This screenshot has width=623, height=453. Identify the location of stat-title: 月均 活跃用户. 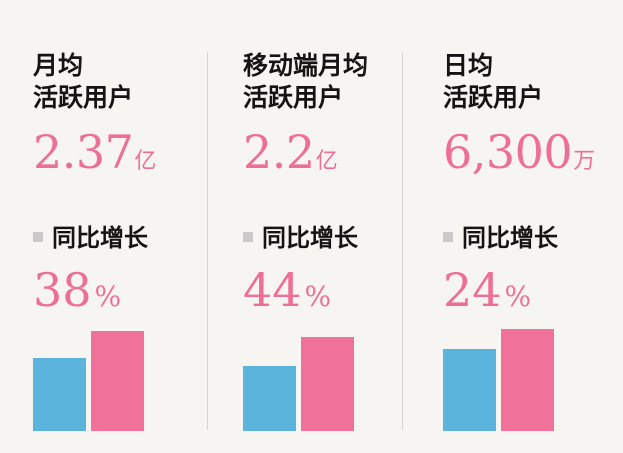
(83, 81).